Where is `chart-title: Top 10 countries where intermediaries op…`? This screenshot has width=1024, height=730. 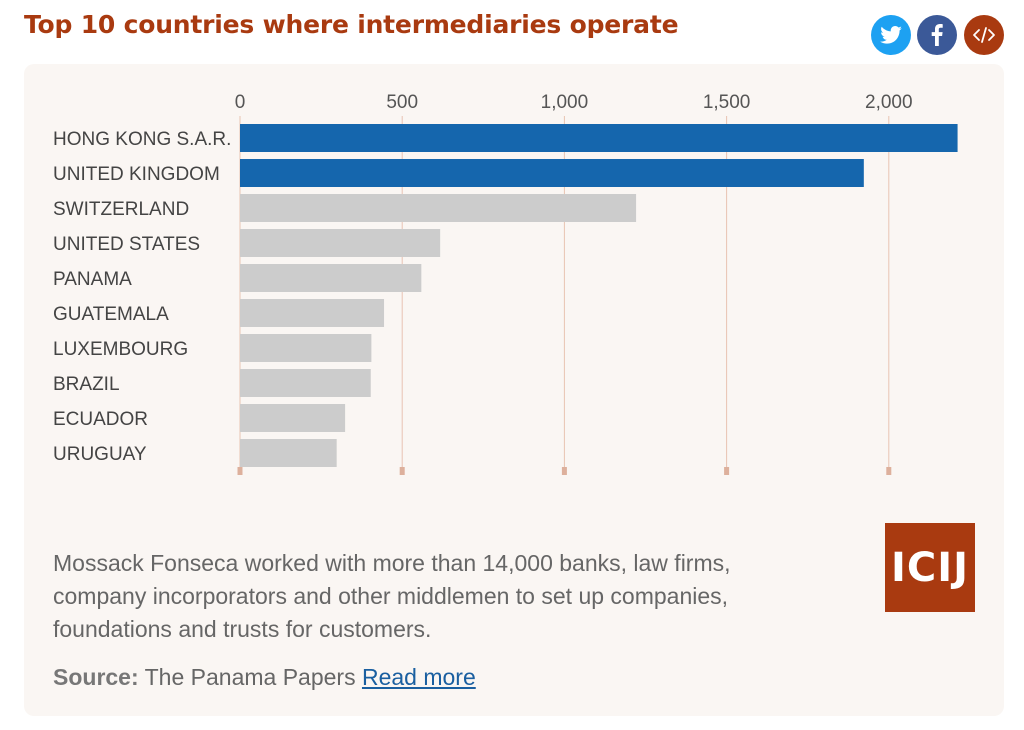 chart-title: Top 10 countries where intermediaries op… is located at coordinates (351, 24).